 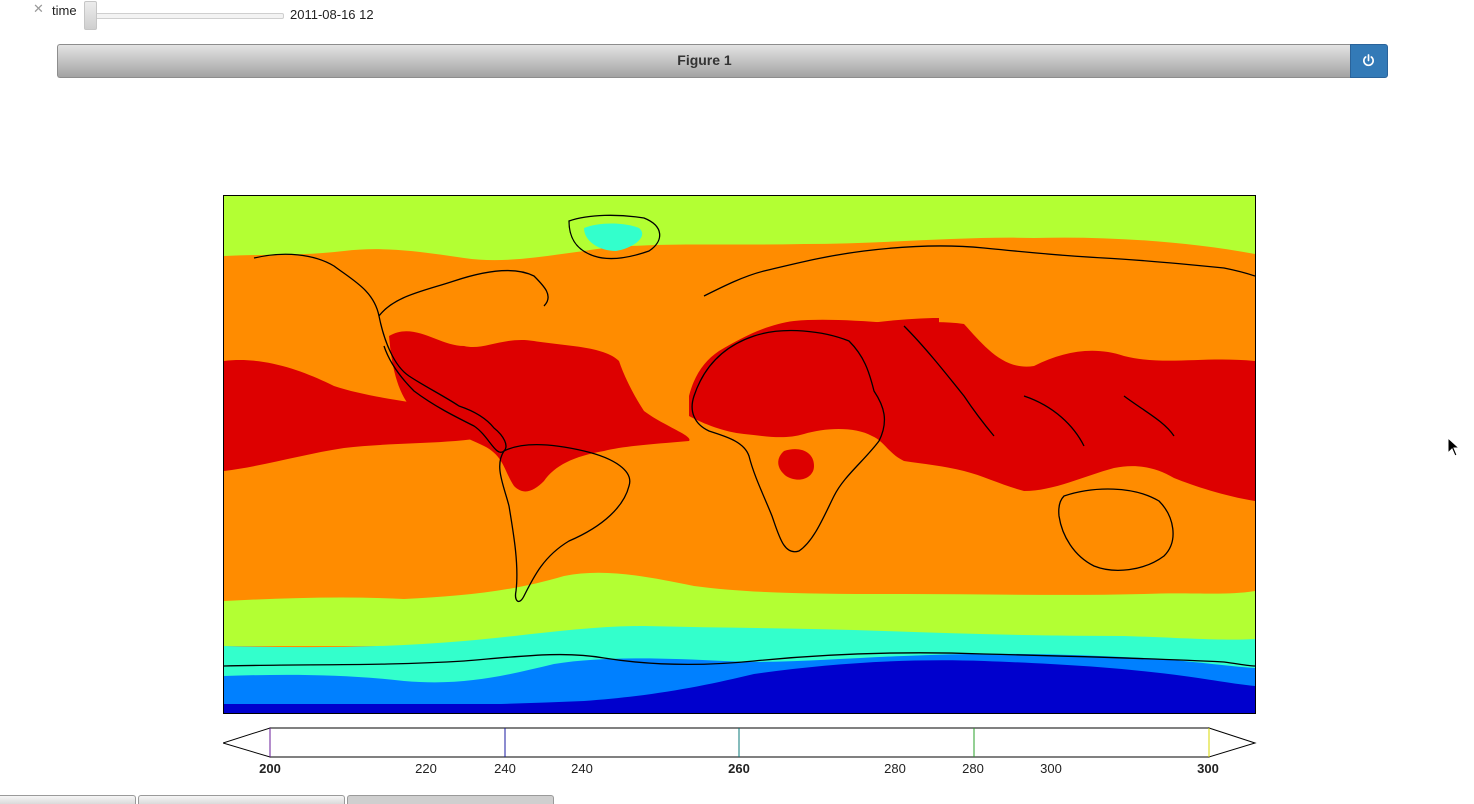 What do you see at coordinates (739, 708) in the screenshot?
I see `temperature-band-deep-blue-bottom` at bounding box center [739, 708].